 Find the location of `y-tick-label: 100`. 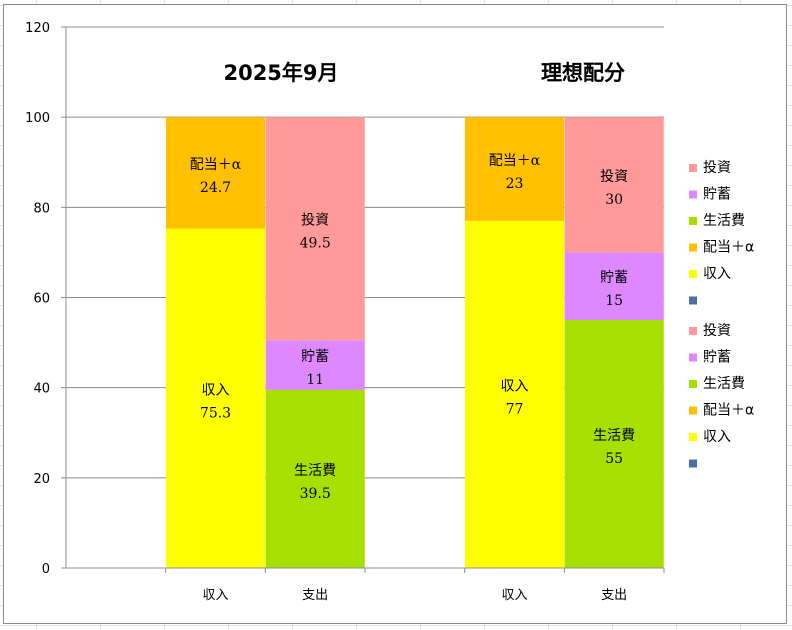

y-tick-label: 100 is located at coordinates (37, 118).